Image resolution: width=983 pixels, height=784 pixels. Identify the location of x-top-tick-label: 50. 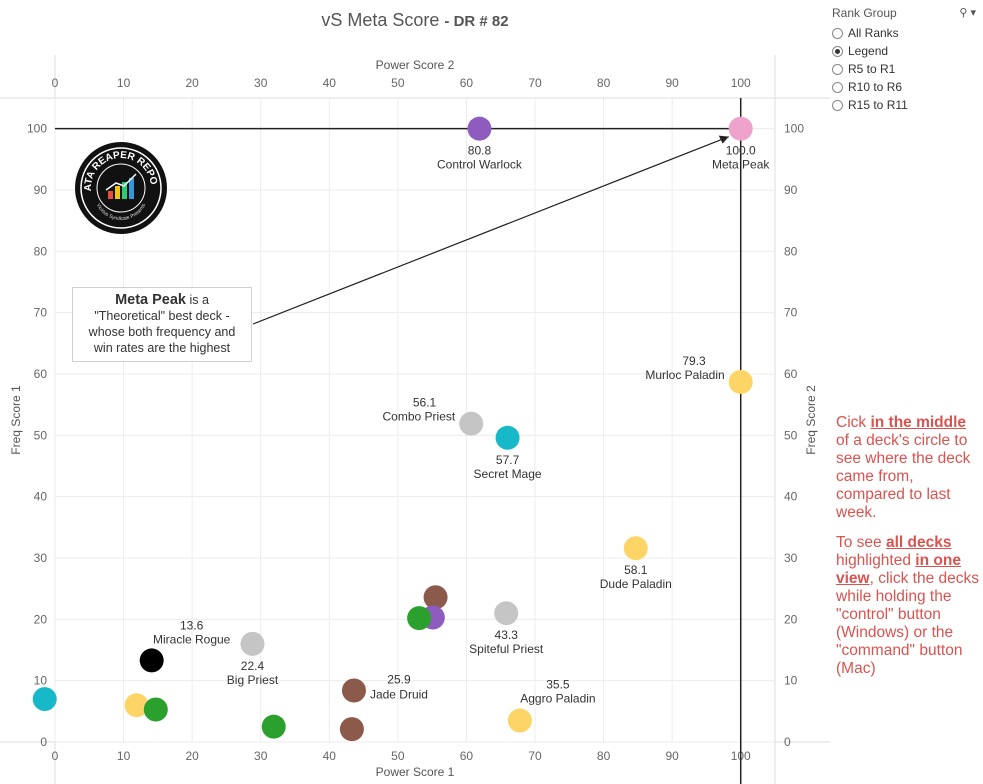
(398, 83).